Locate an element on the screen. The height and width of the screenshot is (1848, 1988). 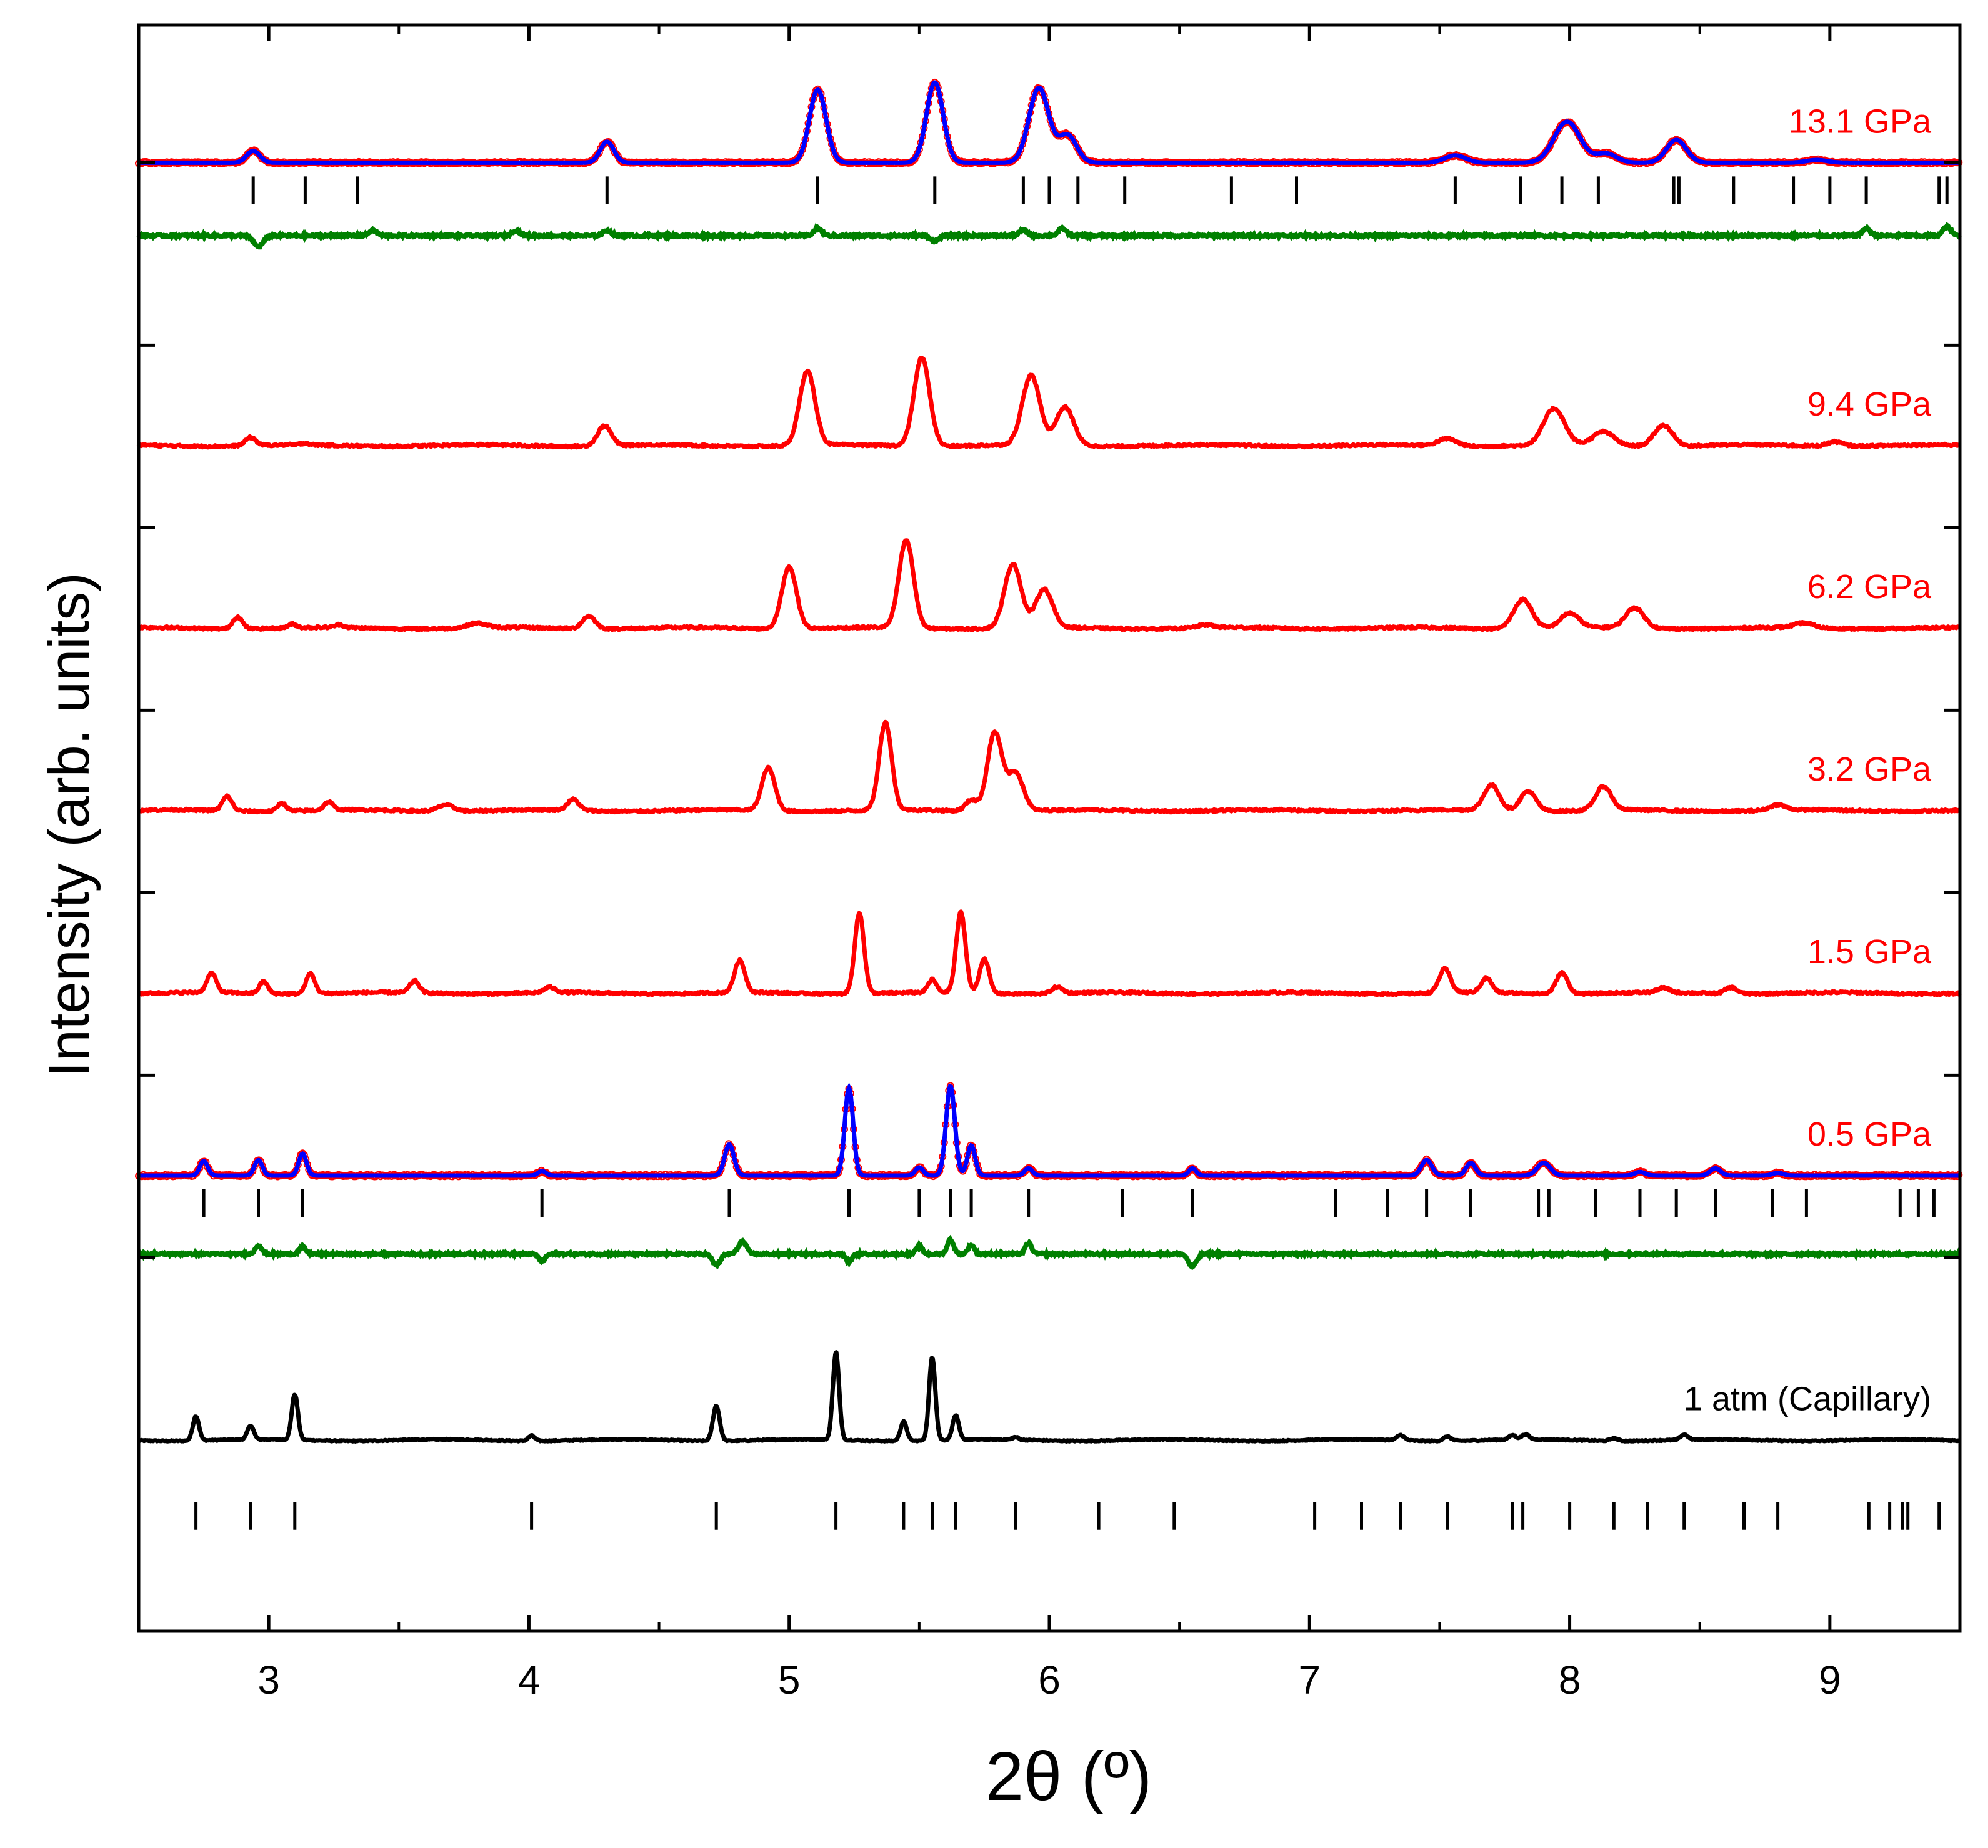
difference-line-13-1-gpa is located at coordinates (1049, 236).